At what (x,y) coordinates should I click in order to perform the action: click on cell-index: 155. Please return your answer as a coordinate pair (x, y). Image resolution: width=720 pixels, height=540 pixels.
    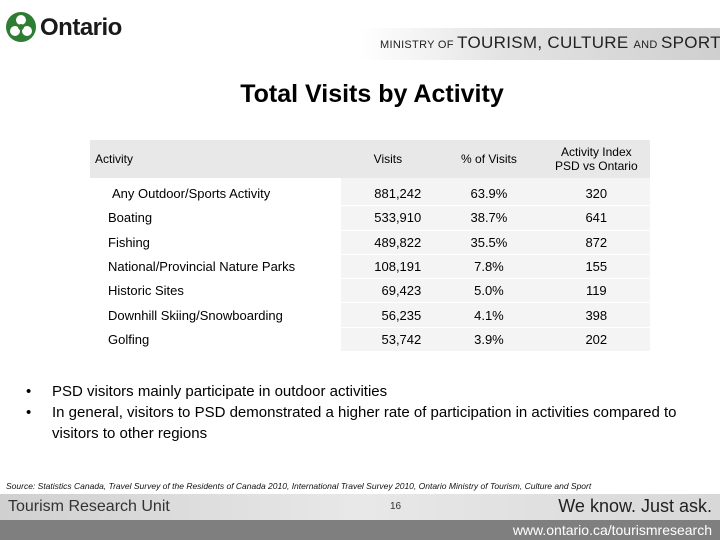
    Looking at the image, I should click on (596, 267).